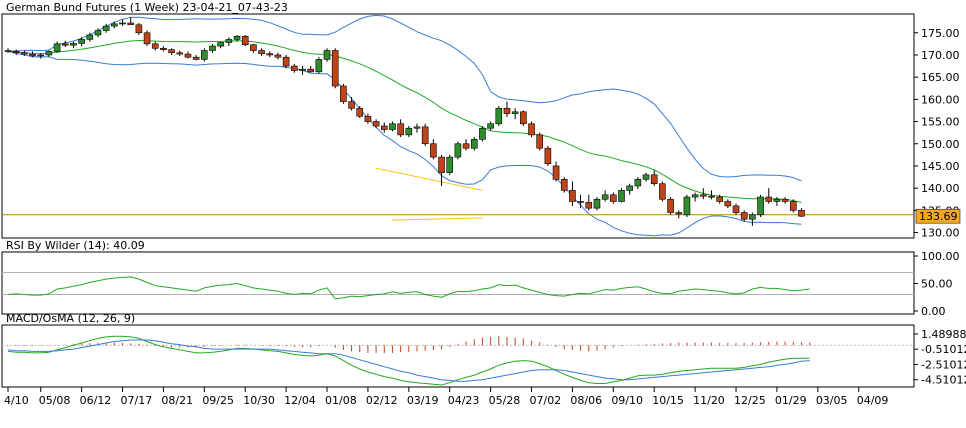  What do you see at coordinates (16, 400) in the screenshot?
I see `x-tick-label: 4/10` at bounding box center [16, 400].